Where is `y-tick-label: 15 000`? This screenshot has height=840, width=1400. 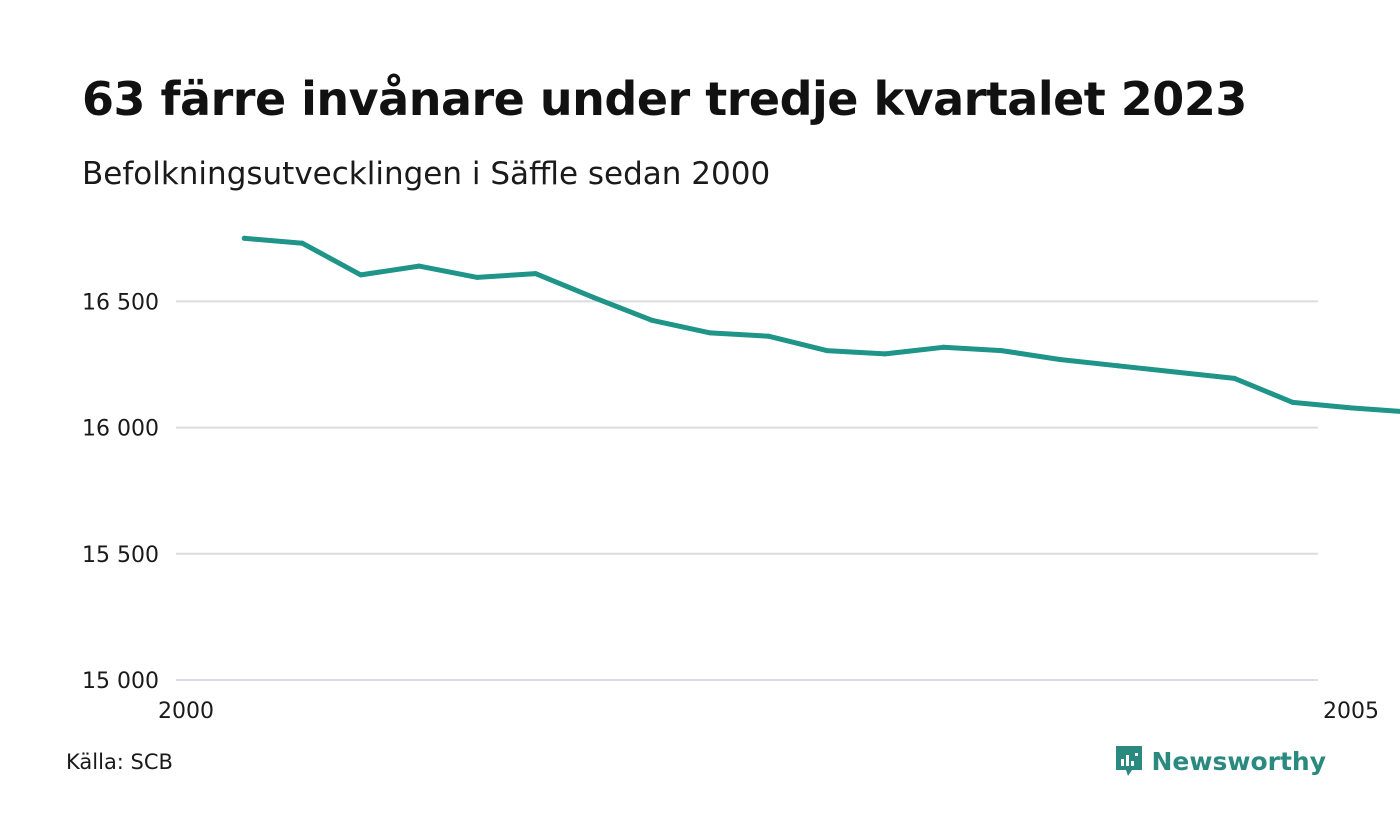 y-tick-label: 15 000 is located at coordinates (120, 681).